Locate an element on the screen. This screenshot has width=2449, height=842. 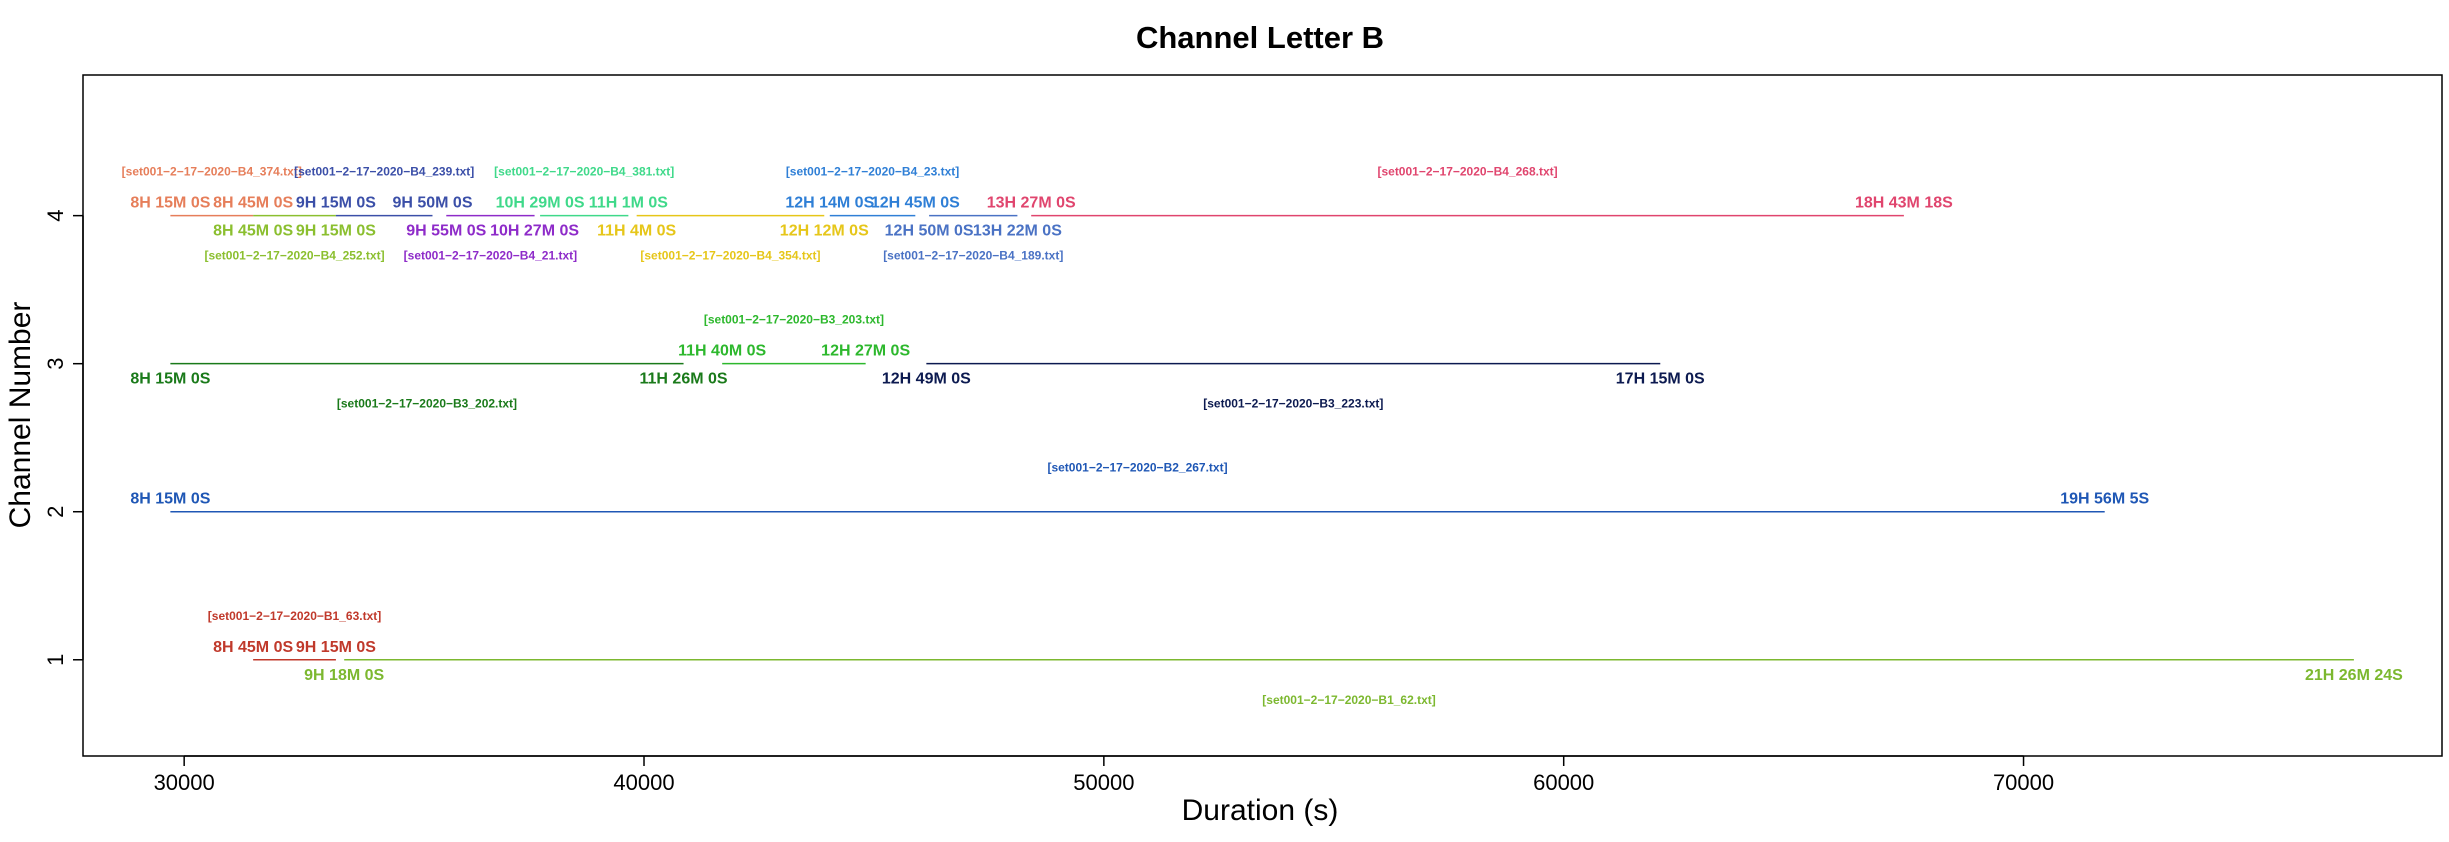
segment-file-label: [set001−2−17−2020−B4_252.txt] is located at coordinates (294, 256).